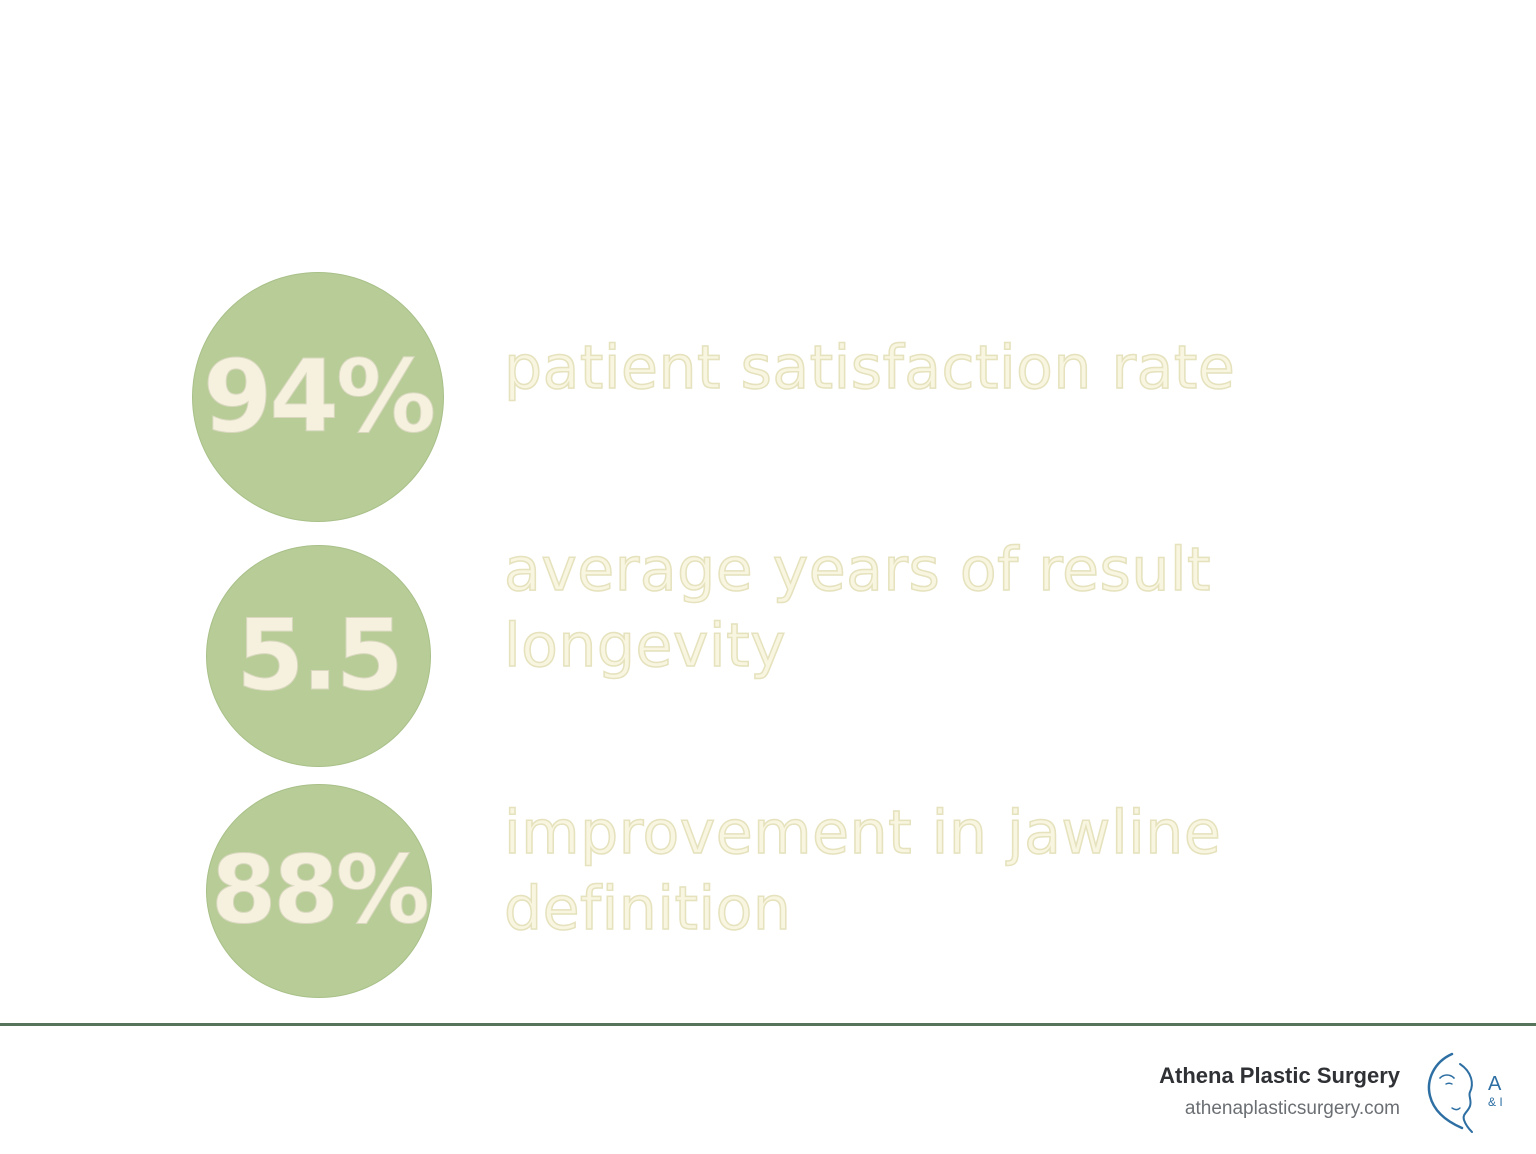 The height and width of the screenshot is (1154, 1536). I want to click on brand-name: Athena Plastic Surgery, so click(1279, 1075).